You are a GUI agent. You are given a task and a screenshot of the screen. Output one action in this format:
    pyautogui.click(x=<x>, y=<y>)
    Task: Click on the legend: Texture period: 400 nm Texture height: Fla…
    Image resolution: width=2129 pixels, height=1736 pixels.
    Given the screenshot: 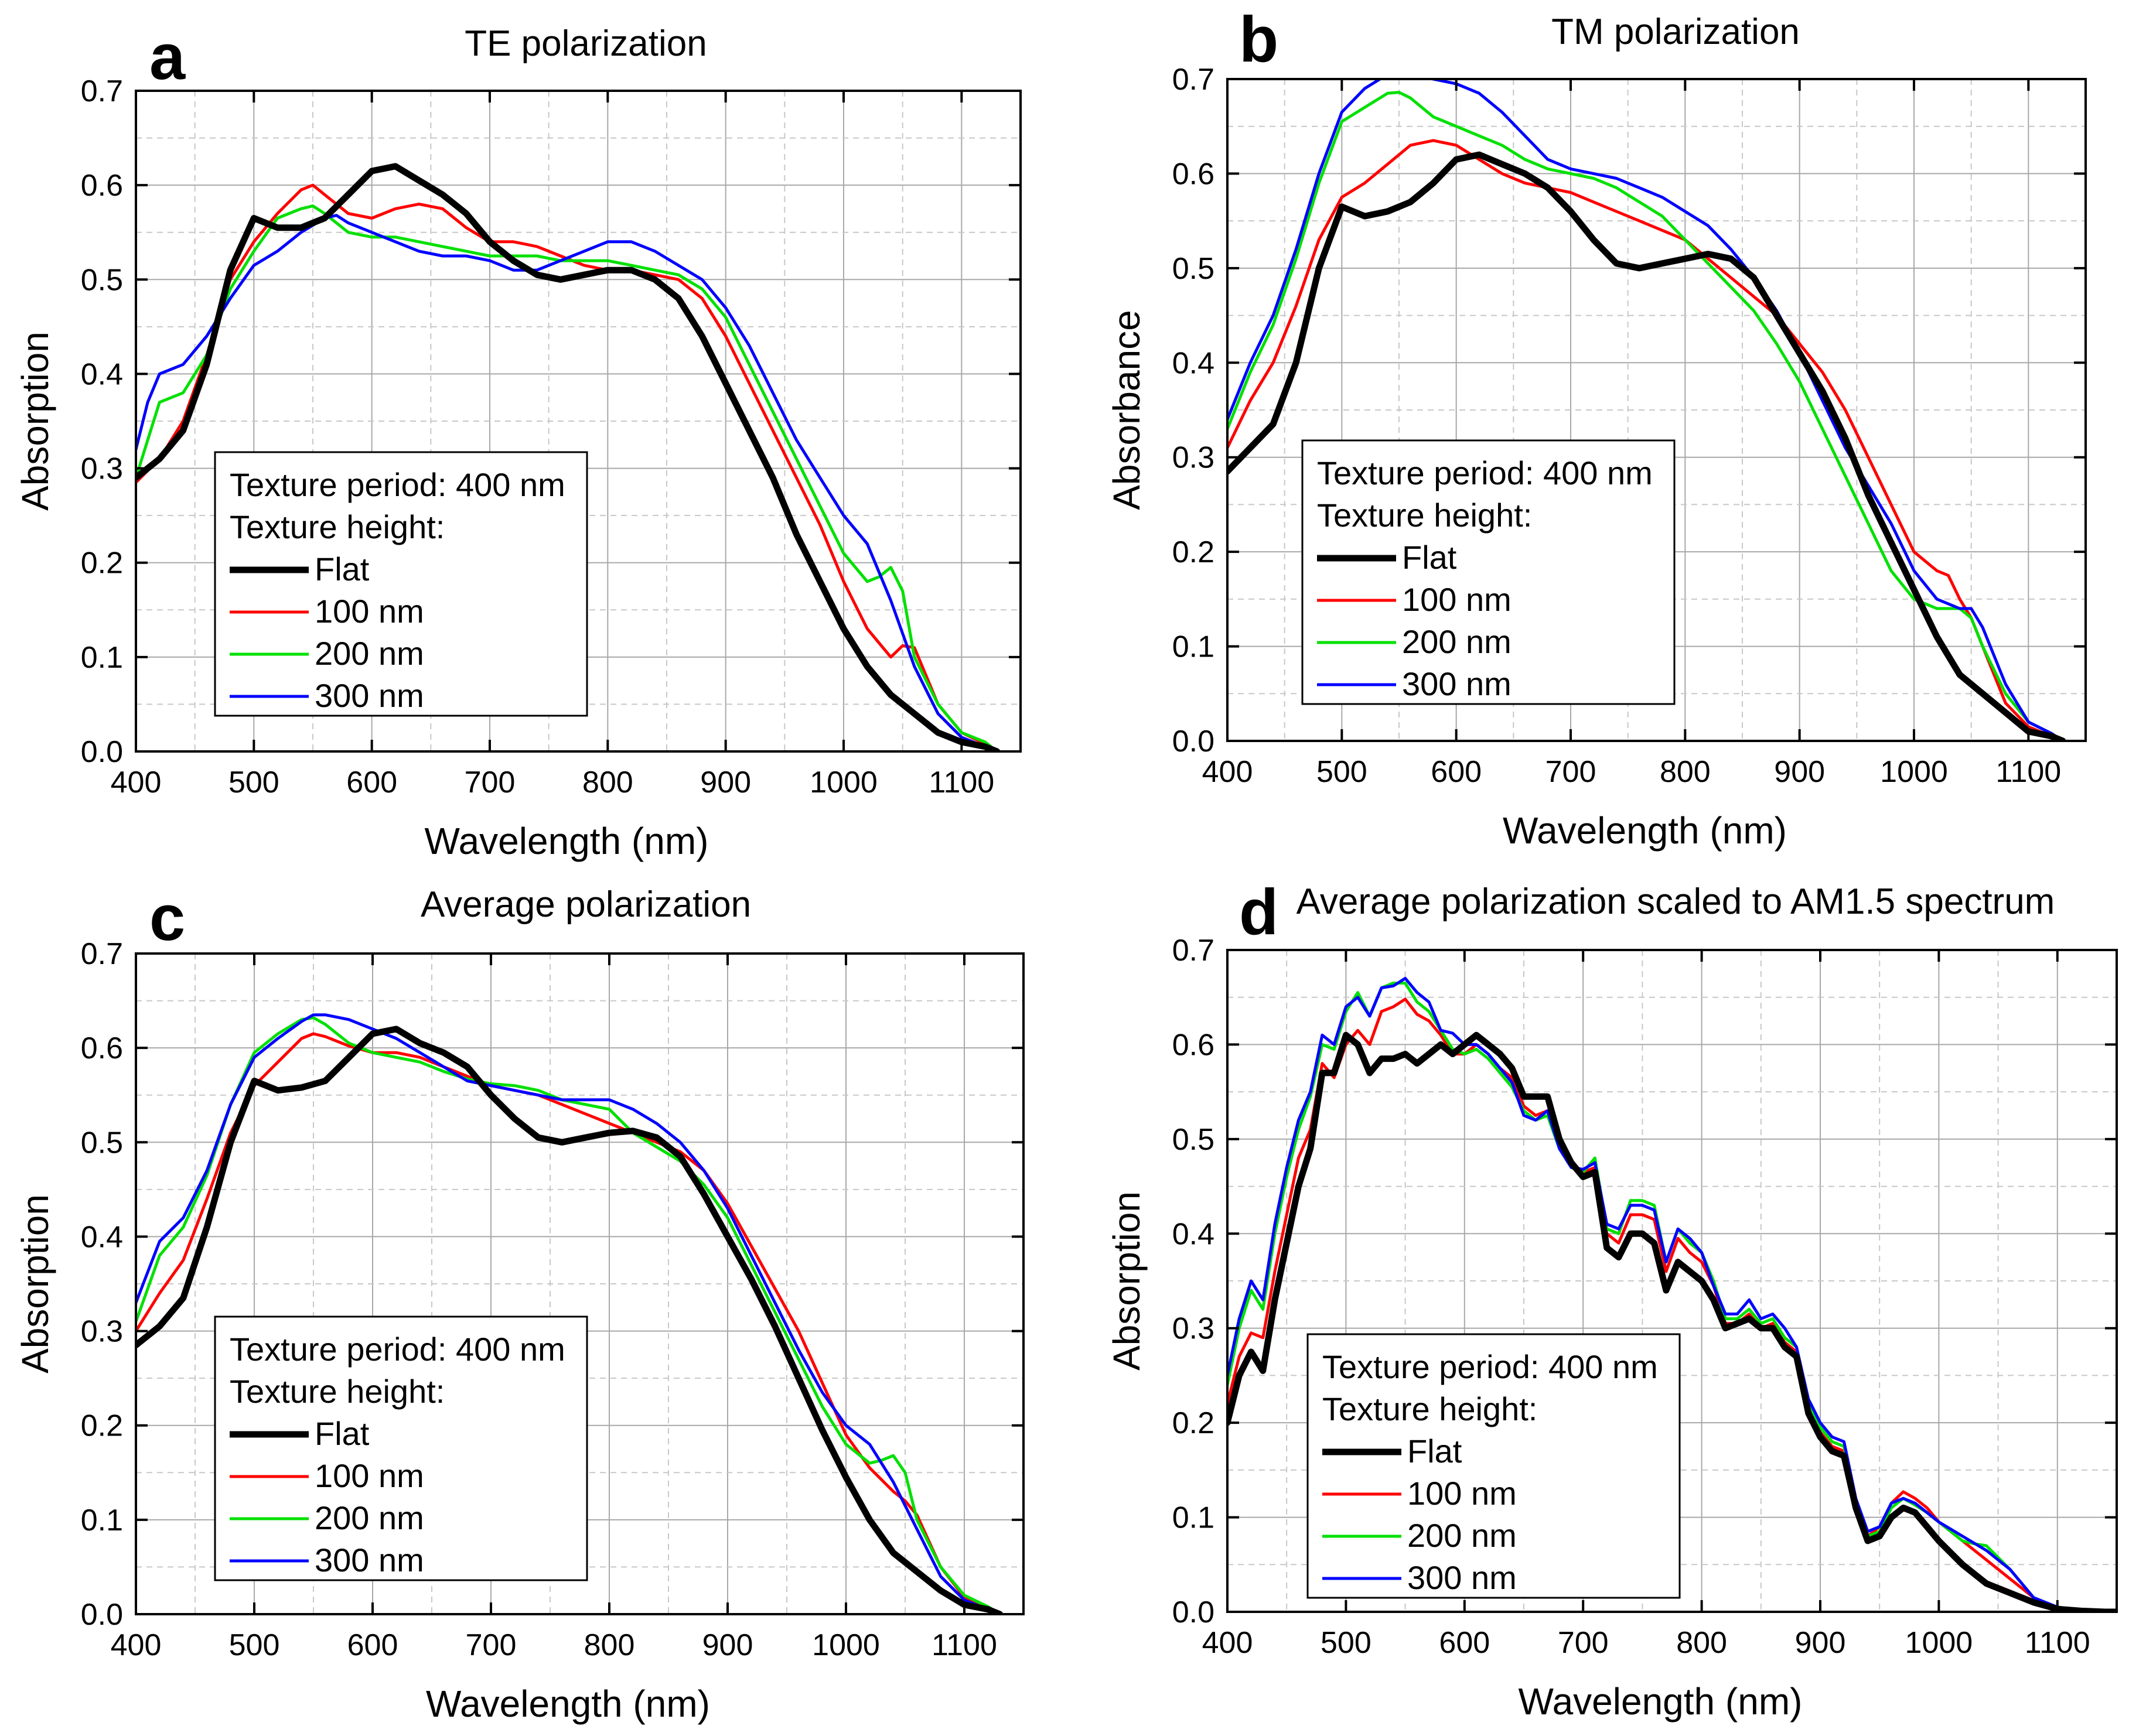 What is the action you would take?
    pyautogui.click(x=1488, y=572)
    